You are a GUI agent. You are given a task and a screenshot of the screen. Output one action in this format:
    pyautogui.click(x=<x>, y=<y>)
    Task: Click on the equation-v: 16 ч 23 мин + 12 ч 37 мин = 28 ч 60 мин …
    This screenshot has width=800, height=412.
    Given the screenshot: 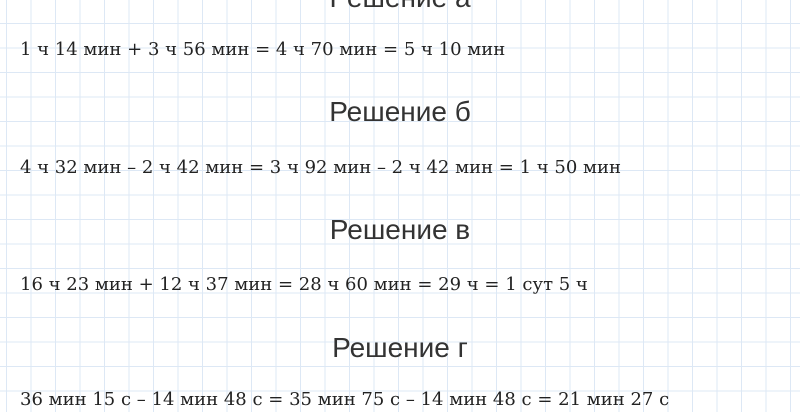 What is the action you would take?
    pyautogui.click(x=304, y=284)
    